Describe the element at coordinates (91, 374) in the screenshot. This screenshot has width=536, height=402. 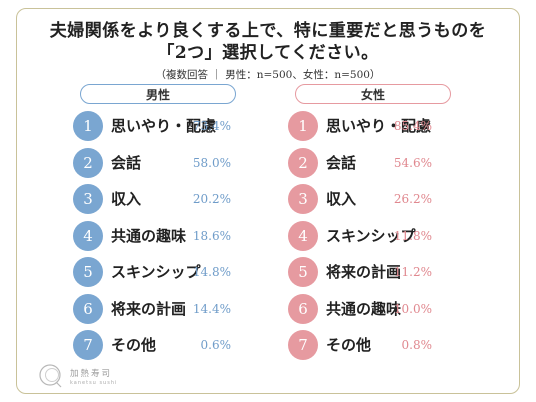
I see `brand-name: 加熱寿司` at that location.